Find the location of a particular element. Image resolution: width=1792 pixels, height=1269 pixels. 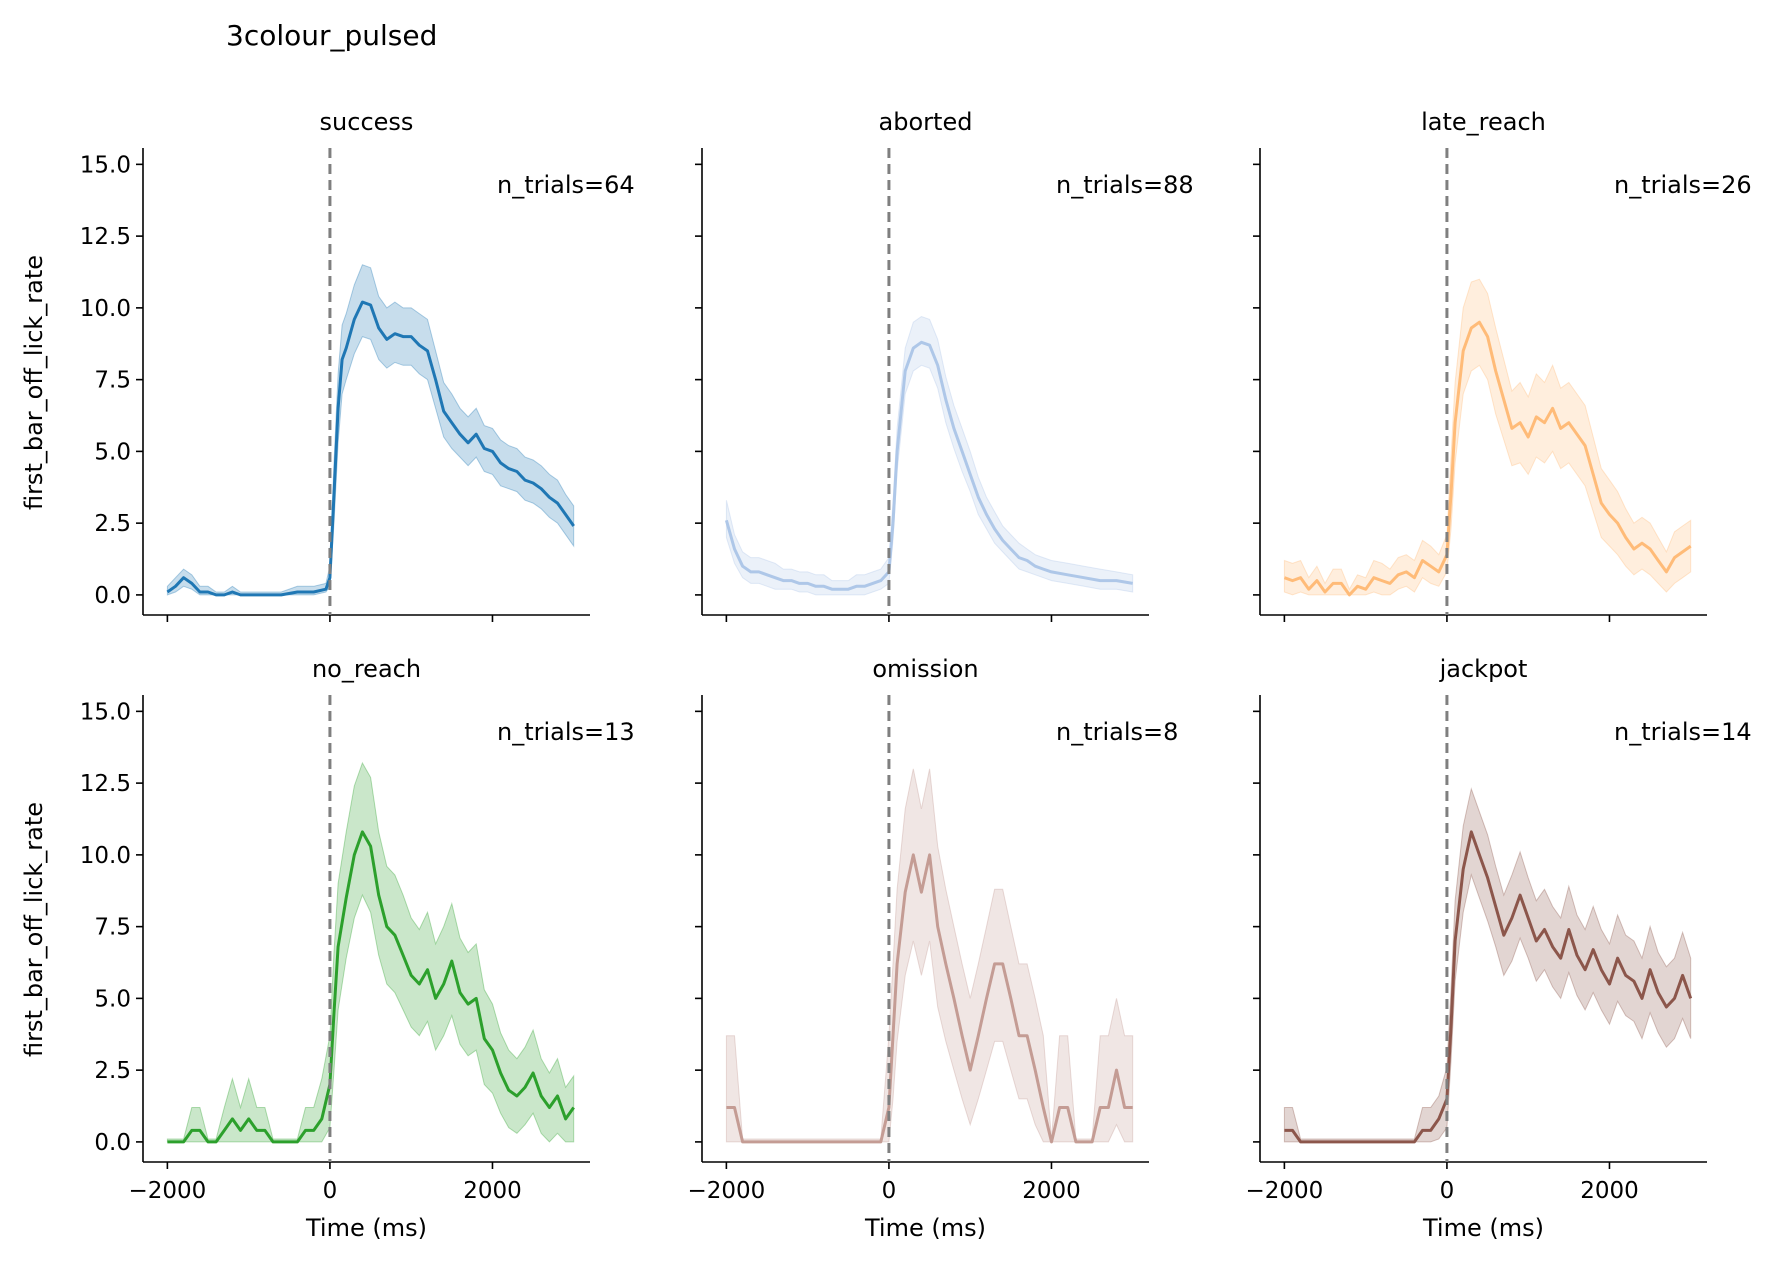

n-trials-annotation: n_trials=88 is located at coordinates (1125, 185).